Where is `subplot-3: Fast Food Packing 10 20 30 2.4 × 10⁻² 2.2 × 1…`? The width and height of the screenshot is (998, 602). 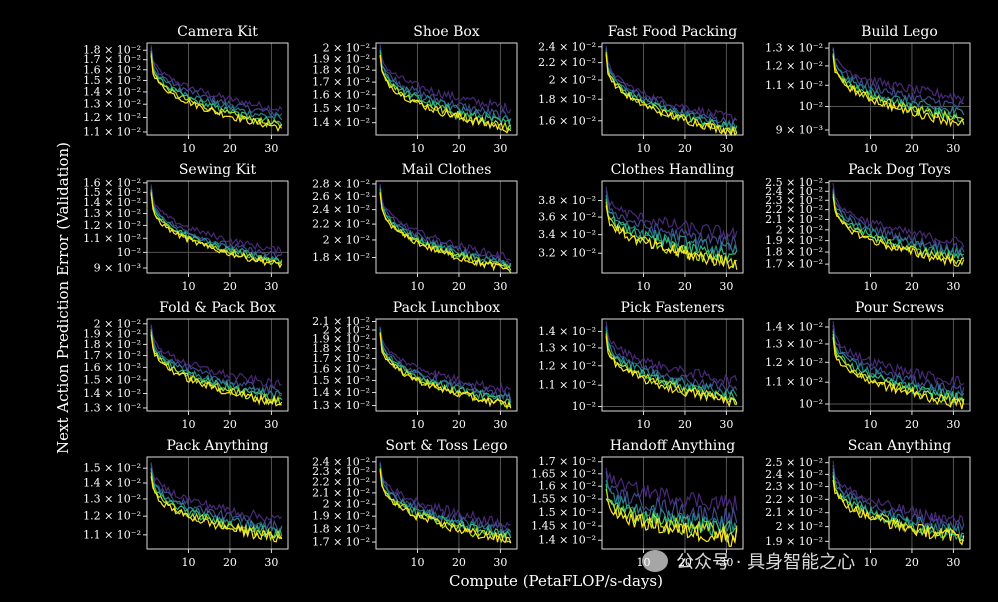 subplot-3: Fast Food Packing 10 20 30 2.4 × 10⁻² 2.2 × 1… is located at coordinates (641, 89).